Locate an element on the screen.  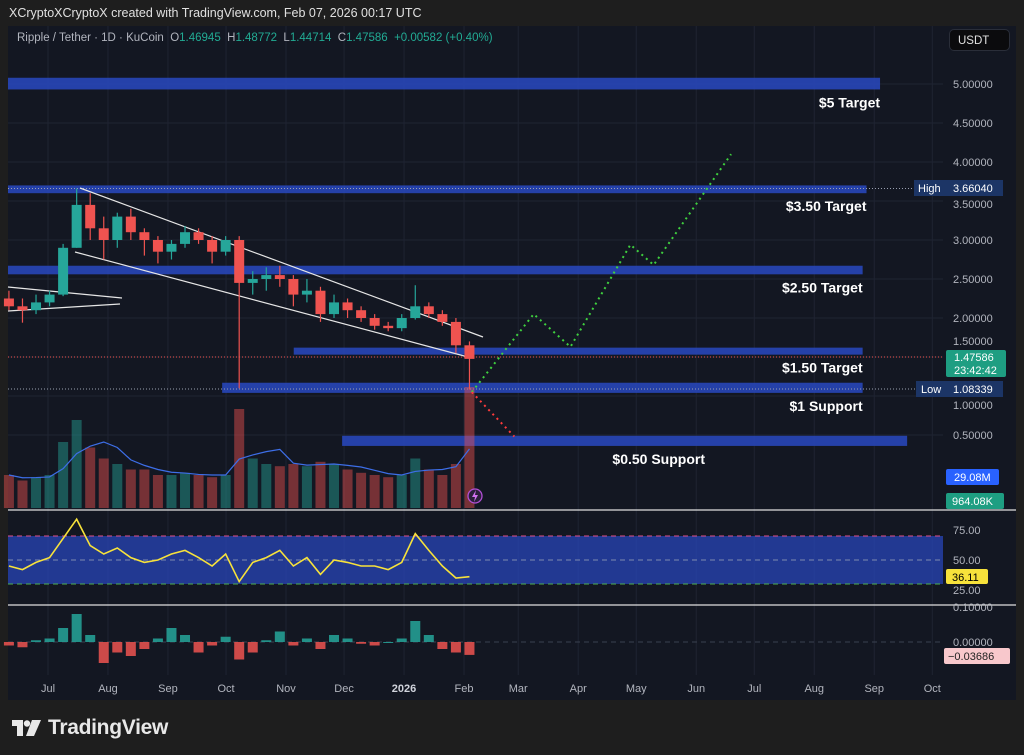
projections is located at coordinates (601, 295).